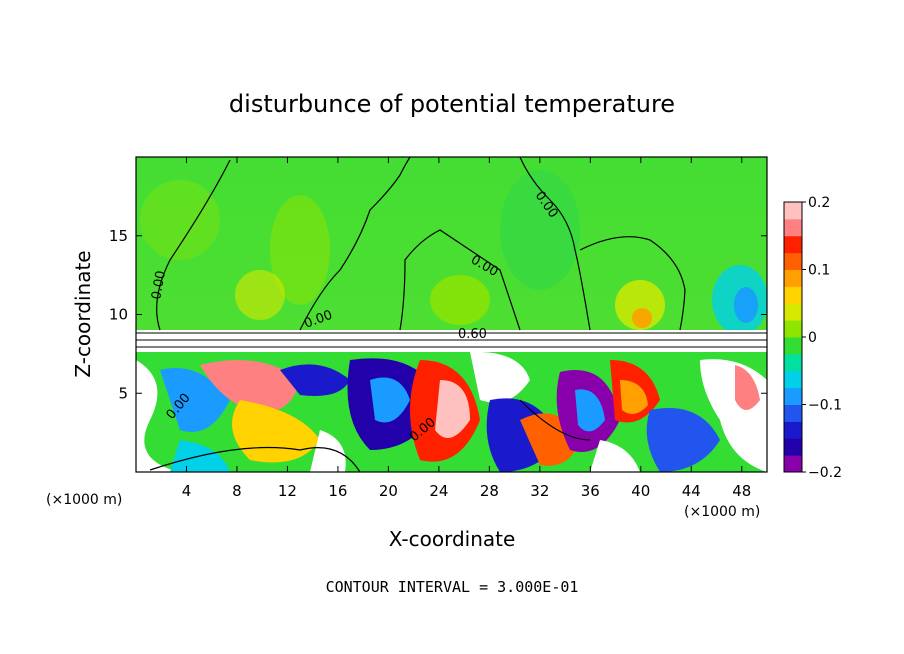 The width and height of the screenshot is (904, 654). What do you see at coordinates (159, 285) in the screenshot?
I see `contour-label: 0.00` at bounding box center [159, 285].